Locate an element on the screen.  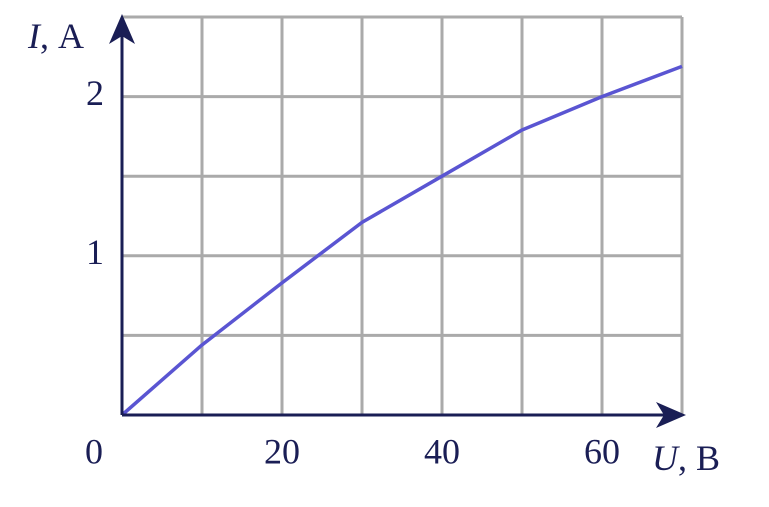
x-unit: , В is located at coordinates (699, 458).